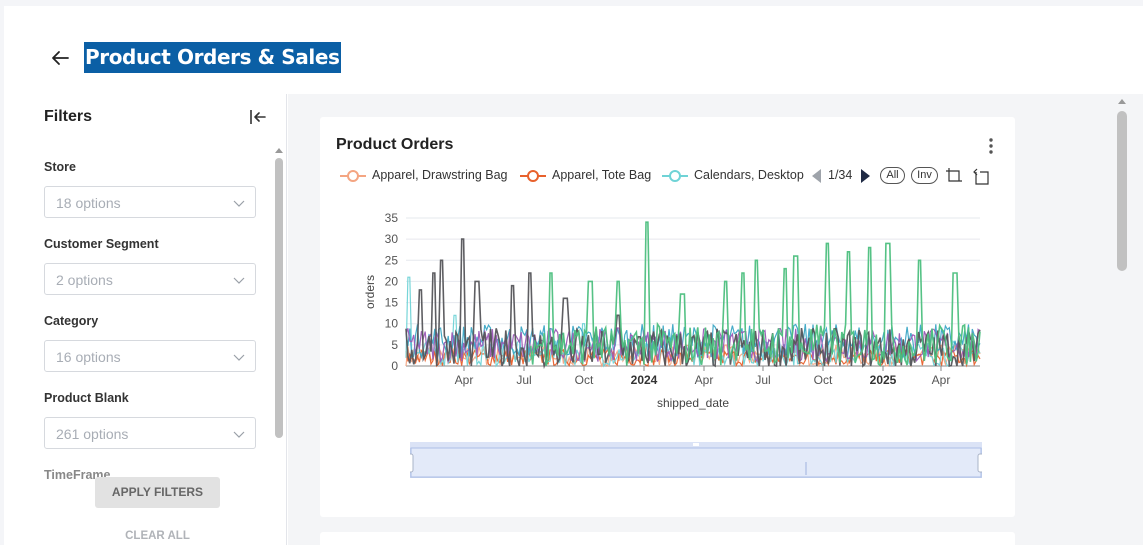 The height and width of the screenshot is (545, 1143). I want to click on customer-segment-select: 2 options, so click(150, 279).